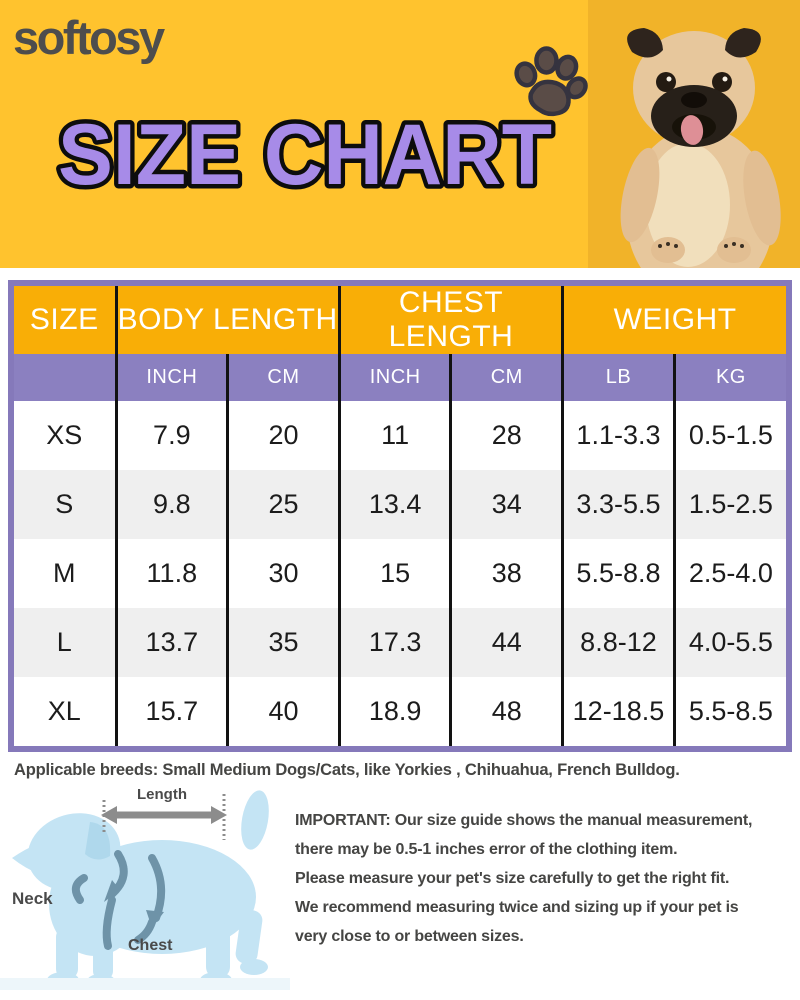  What do you see at coordinates (394, 377) in the screenshot?
I see `unit-header-chest-inch: INCH` at bounding box center [394, 377].